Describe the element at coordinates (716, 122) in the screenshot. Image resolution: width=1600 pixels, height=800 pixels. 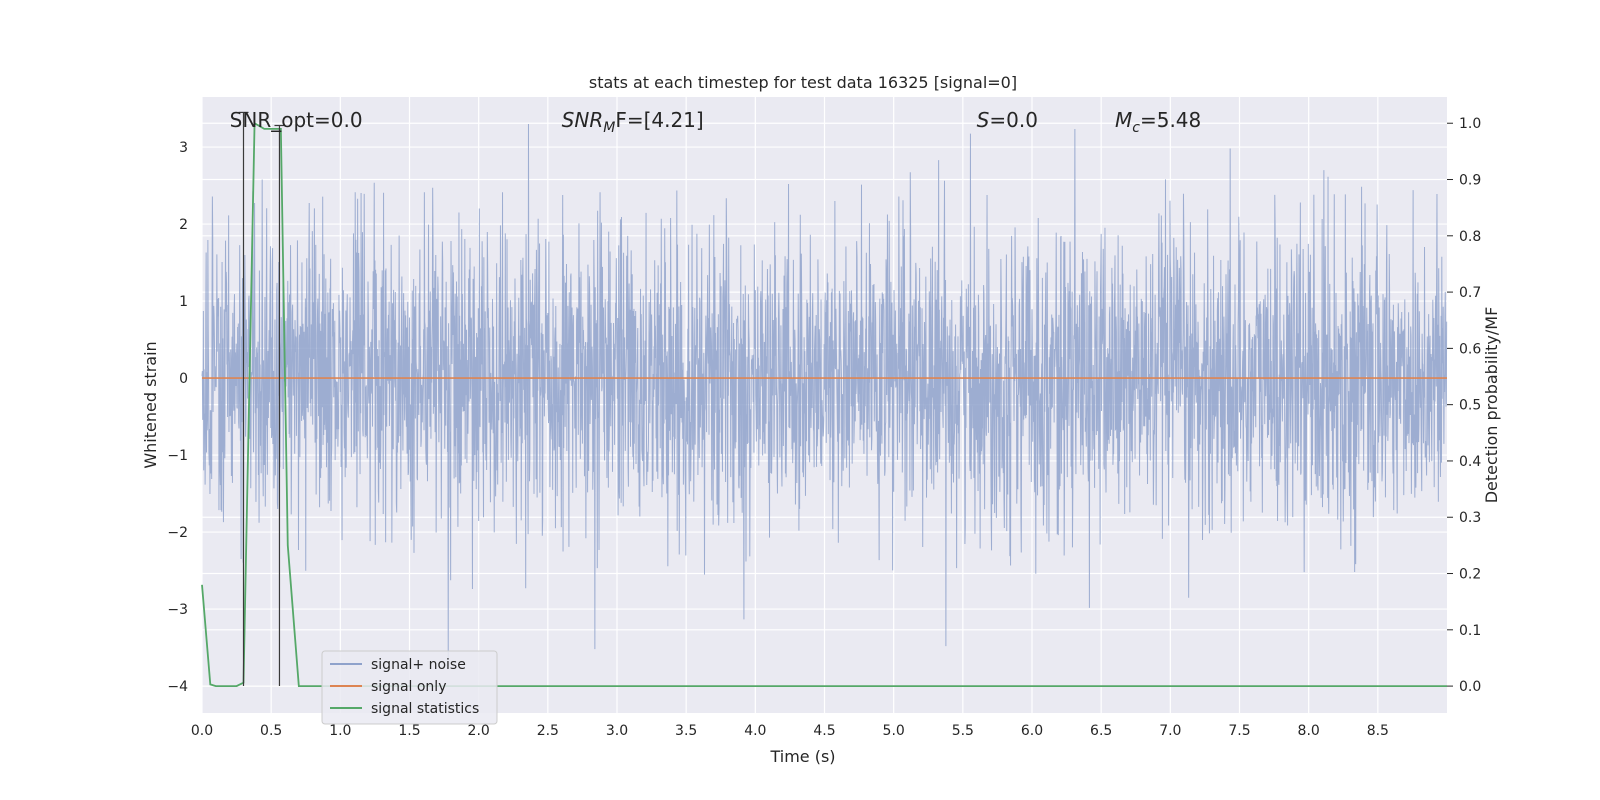
I see `annotations: SNR_opt=0.0 SNRMF=[4.21] S=0.0 Mc=5.48` at that location.